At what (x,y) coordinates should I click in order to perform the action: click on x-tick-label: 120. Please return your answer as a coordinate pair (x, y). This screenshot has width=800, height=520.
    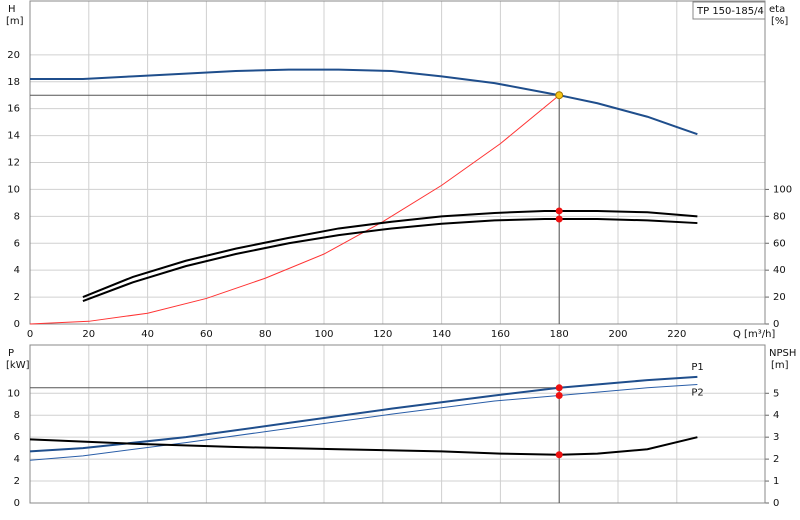
    Looking at the image, I should click on (382, 334).